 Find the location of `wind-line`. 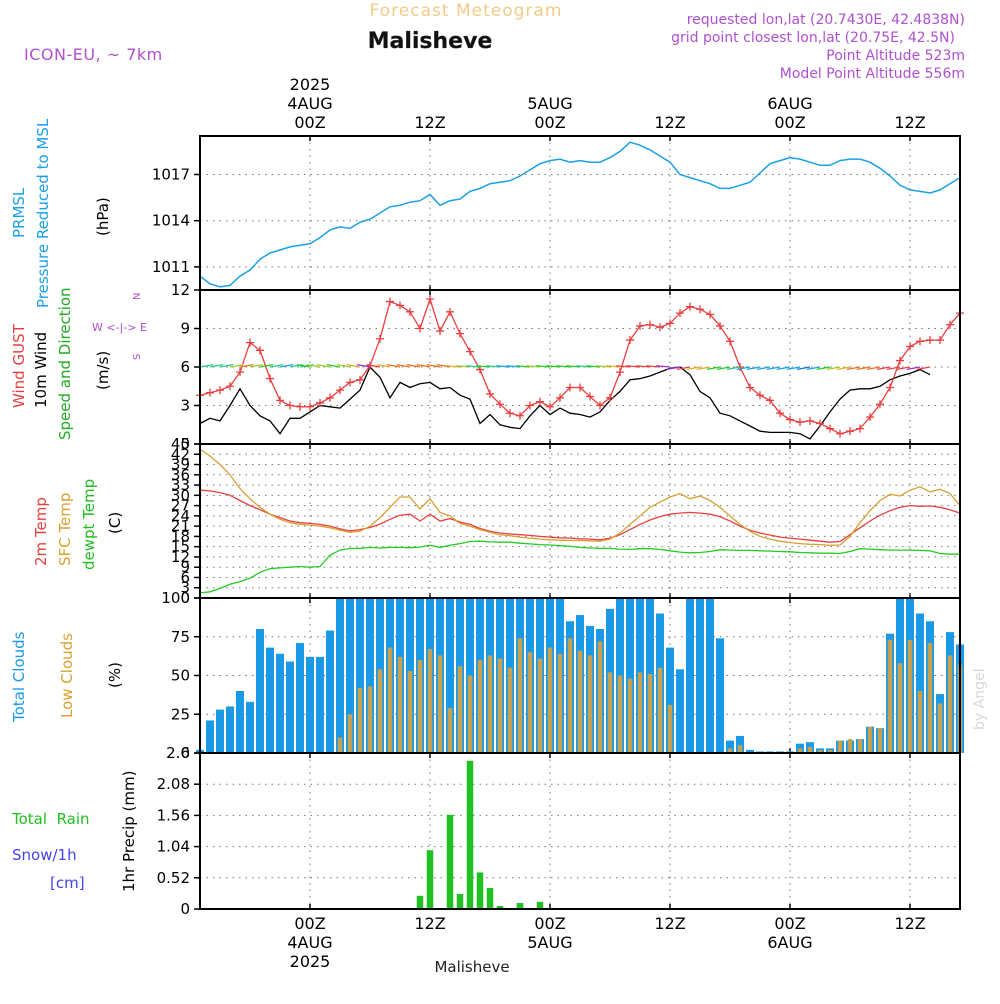

wind-line is located at coordinates (565, 402).